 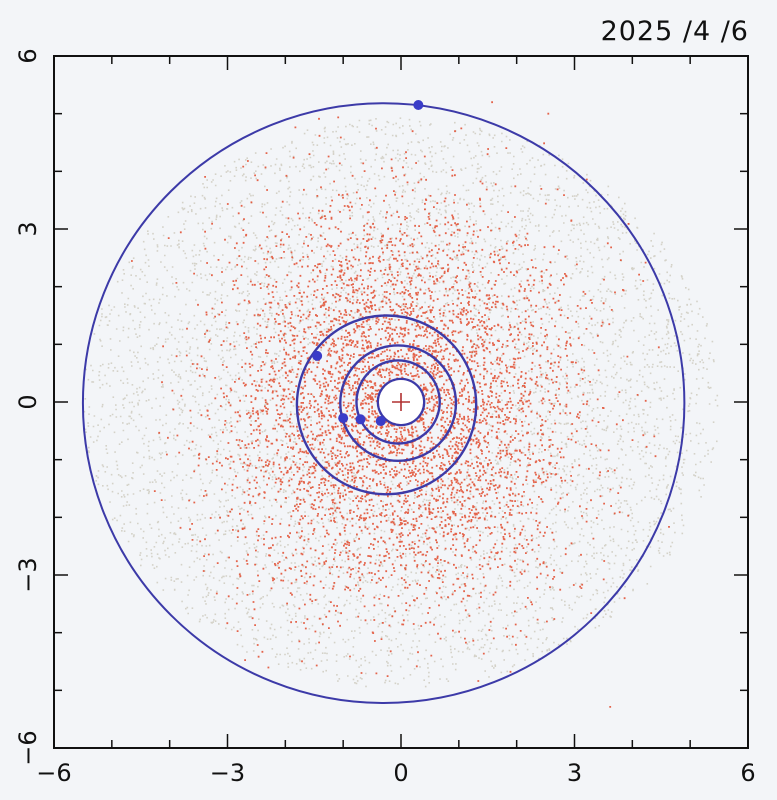 I want to click on y-tick-label: 0, so click(x=28, y=401).